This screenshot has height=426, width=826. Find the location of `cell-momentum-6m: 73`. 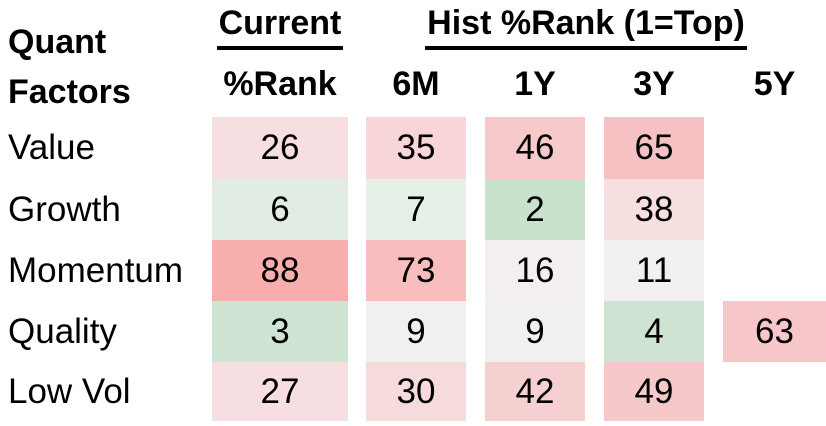

cell-momentum-6m: 73 is located at coordinates (416, 270).